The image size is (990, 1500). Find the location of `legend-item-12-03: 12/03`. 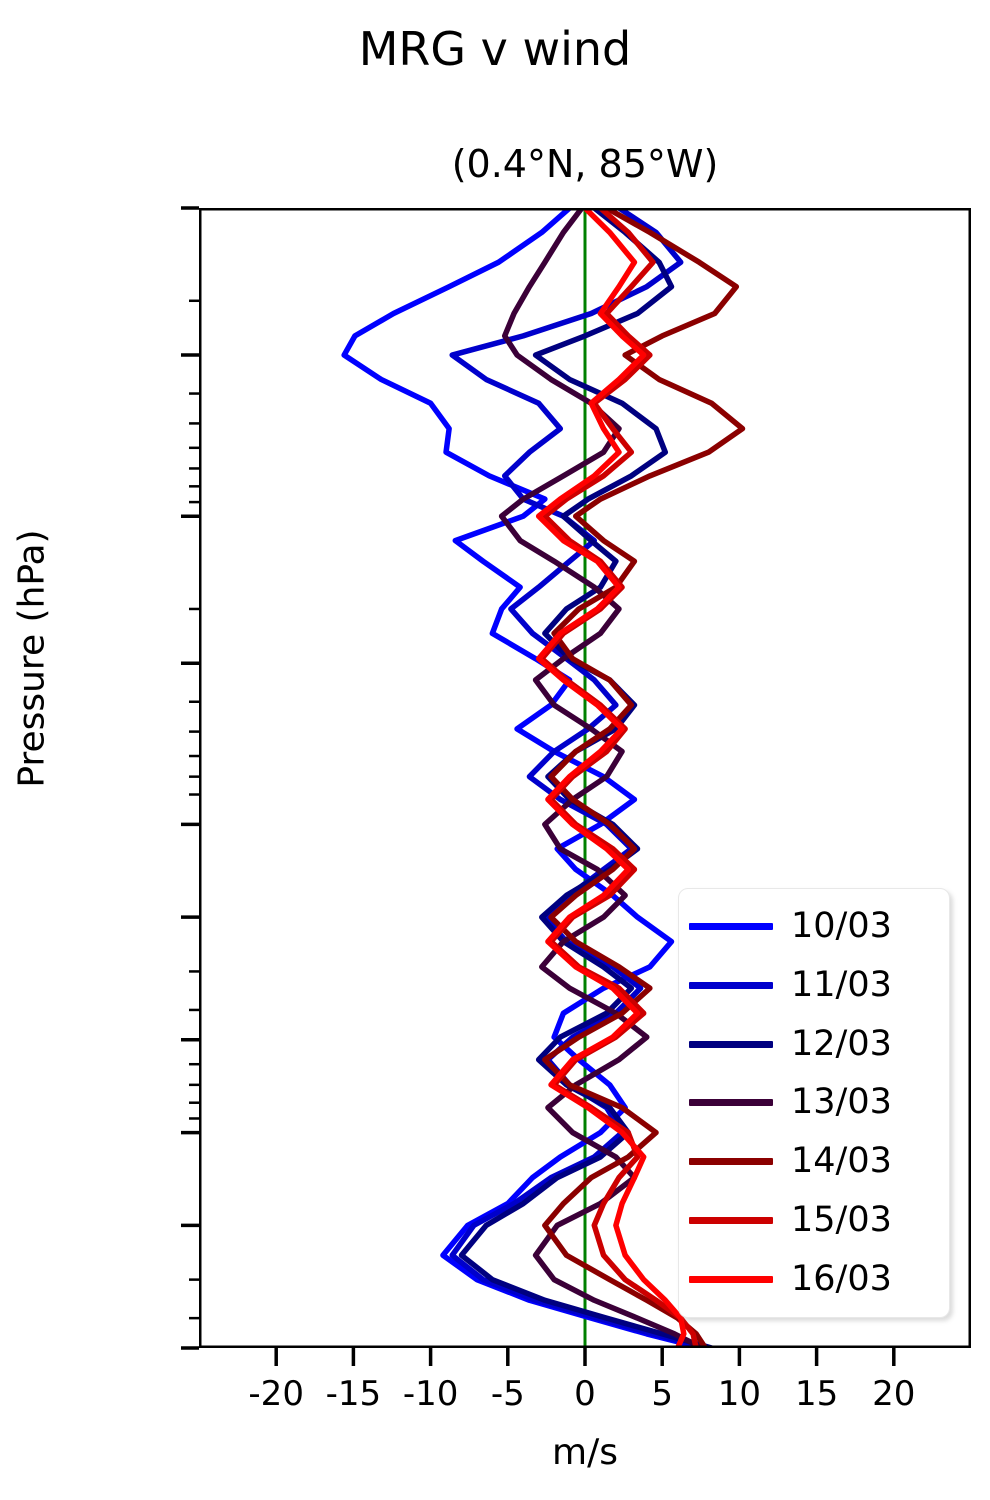

legend-item-12-03: 12/03 is located at coordinates (813, 1044).